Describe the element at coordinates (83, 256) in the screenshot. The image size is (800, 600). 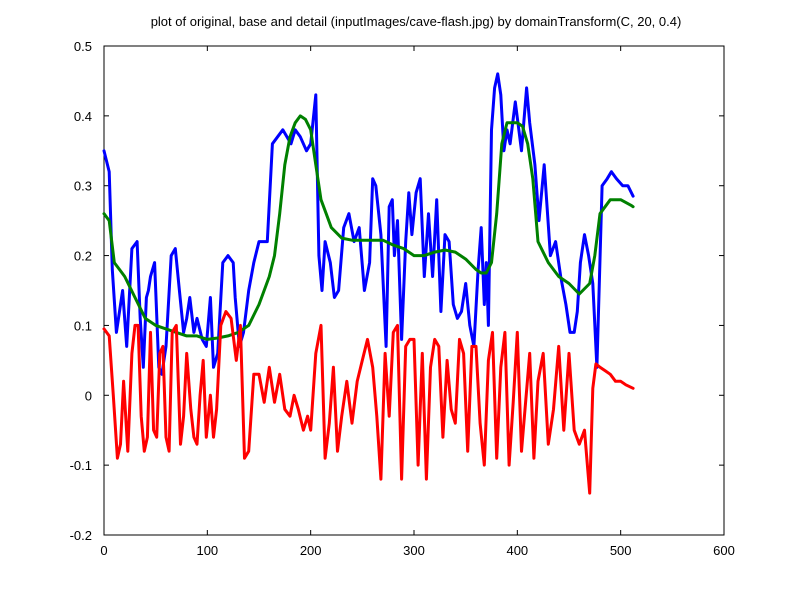
I see `y-tick-label: 0.2` at that location.